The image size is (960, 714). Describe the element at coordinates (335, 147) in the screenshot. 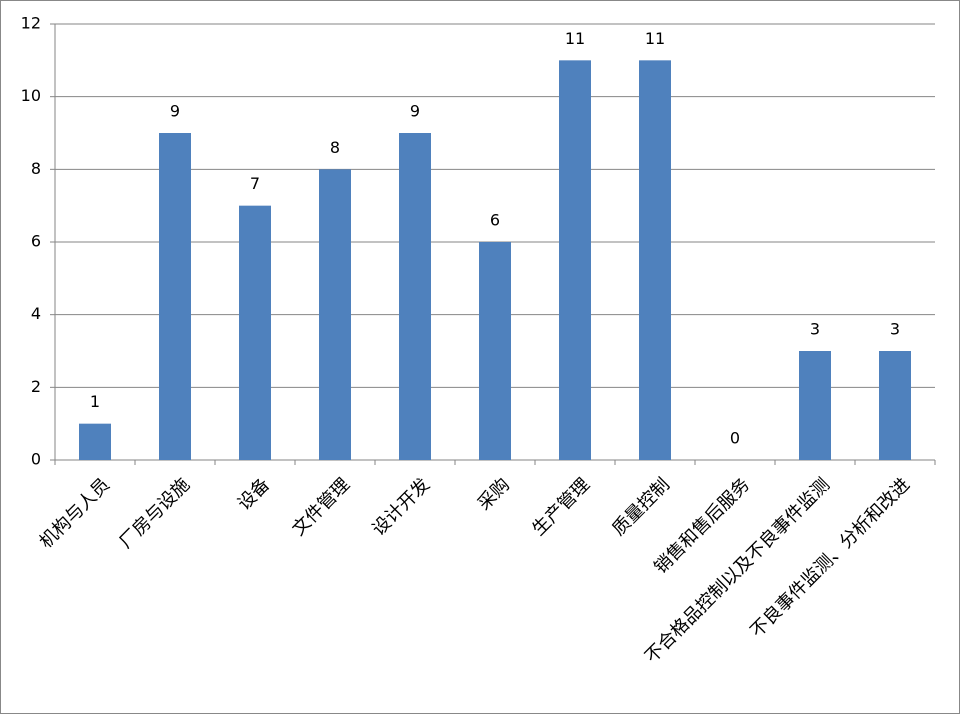

I see `data-label: 8` at that location.